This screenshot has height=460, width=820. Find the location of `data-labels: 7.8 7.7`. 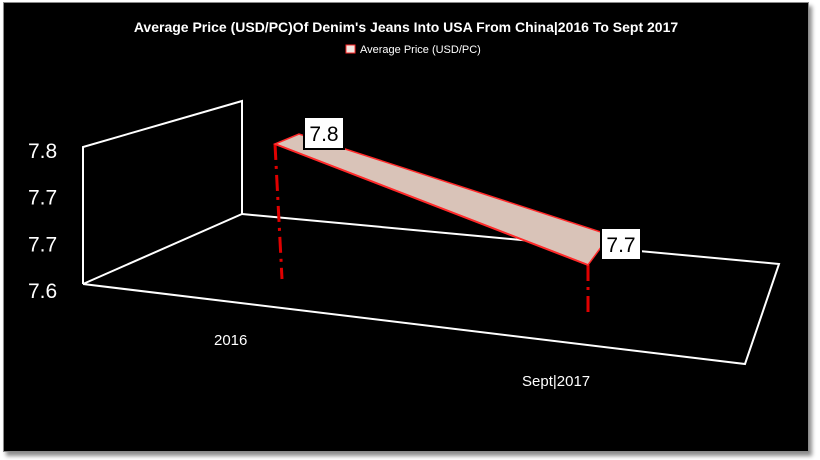

data-labels: 7.8 7.7 is located at coordinates (472, 188).